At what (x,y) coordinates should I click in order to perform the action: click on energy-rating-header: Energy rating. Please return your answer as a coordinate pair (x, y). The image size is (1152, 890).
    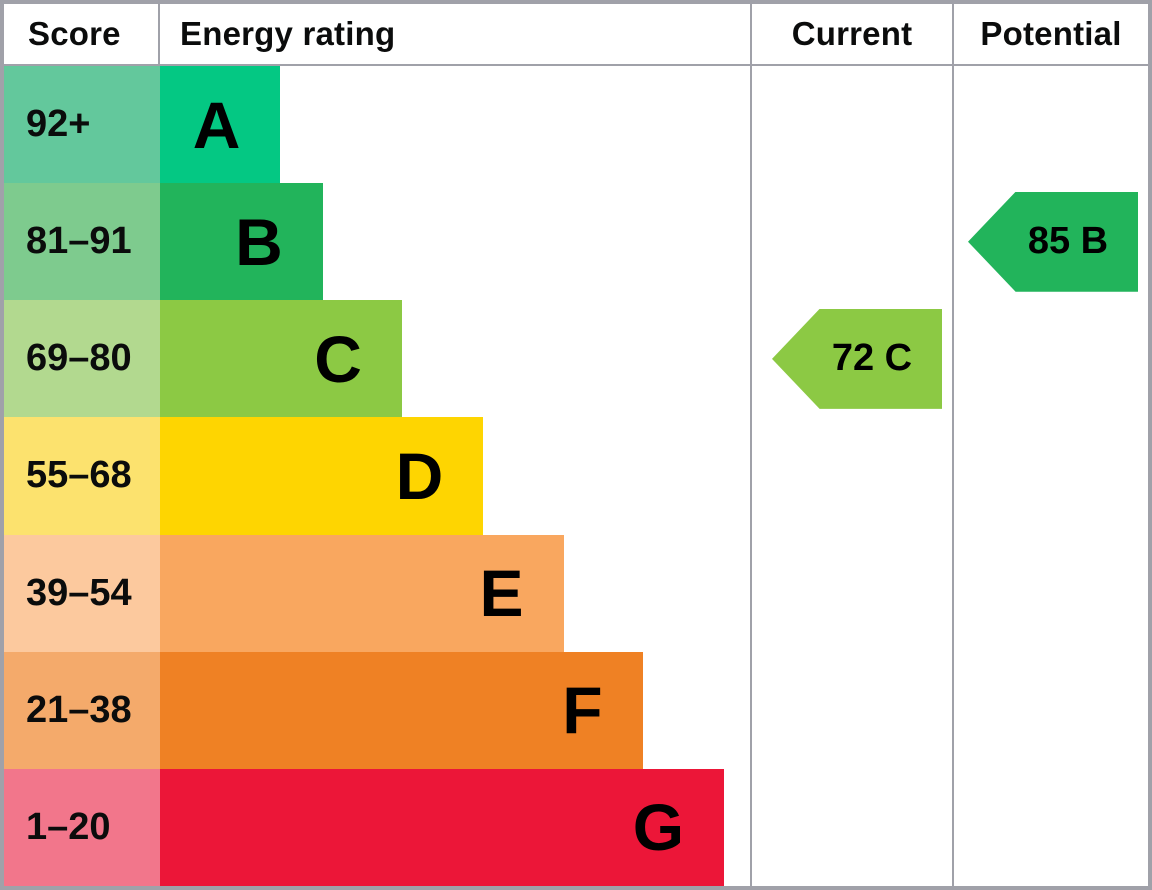
    Looking at the image, I should click on (455, 35).